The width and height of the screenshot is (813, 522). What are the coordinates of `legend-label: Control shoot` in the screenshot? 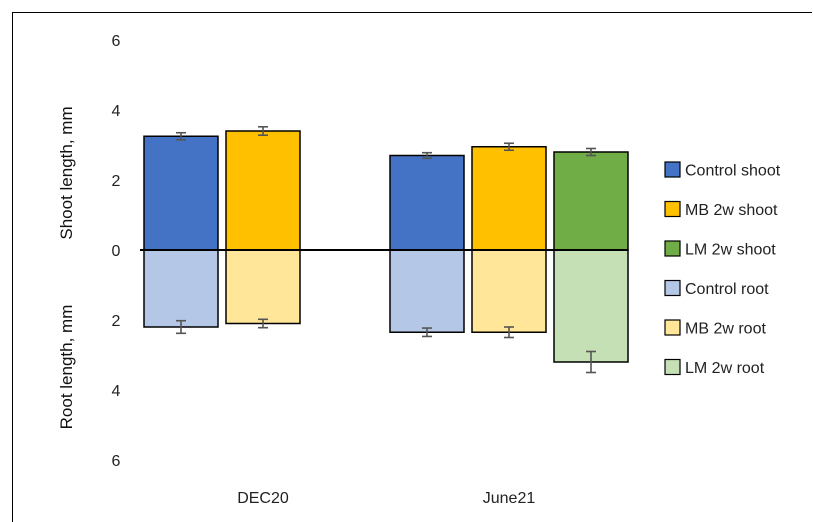 It's located at (733, 171).